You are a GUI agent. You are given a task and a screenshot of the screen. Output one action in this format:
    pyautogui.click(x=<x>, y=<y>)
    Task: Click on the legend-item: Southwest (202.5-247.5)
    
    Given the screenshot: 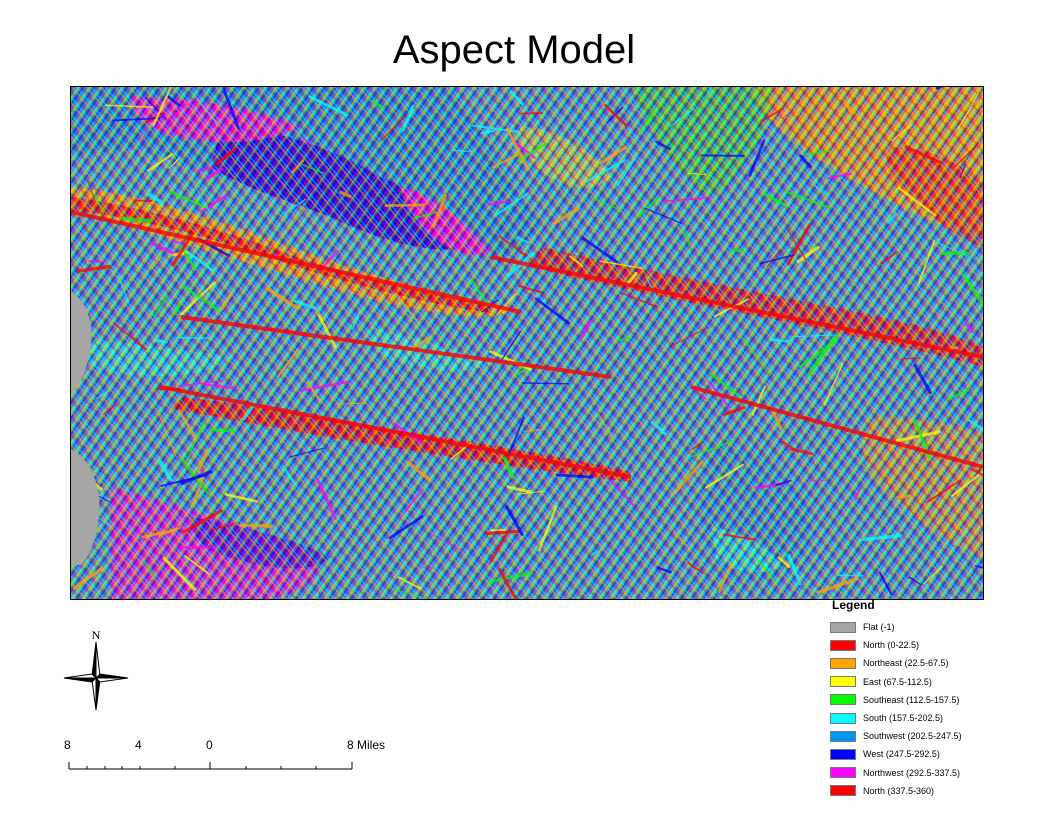 What is the action you would take?
    pyautogui.click(x=925, y=736)
    